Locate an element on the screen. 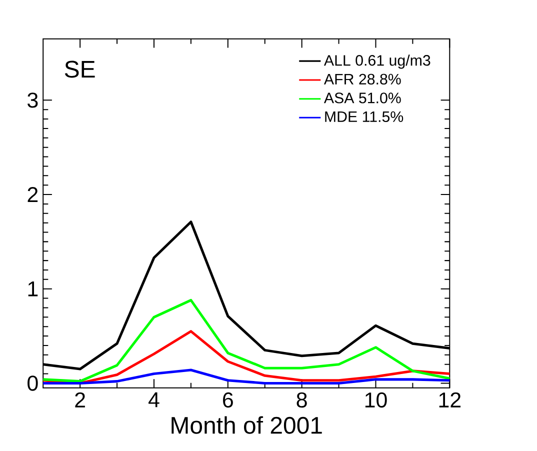 This screenshot has width=537, height=451. y-tick-label: 3 is located at coordinates (33, 100).